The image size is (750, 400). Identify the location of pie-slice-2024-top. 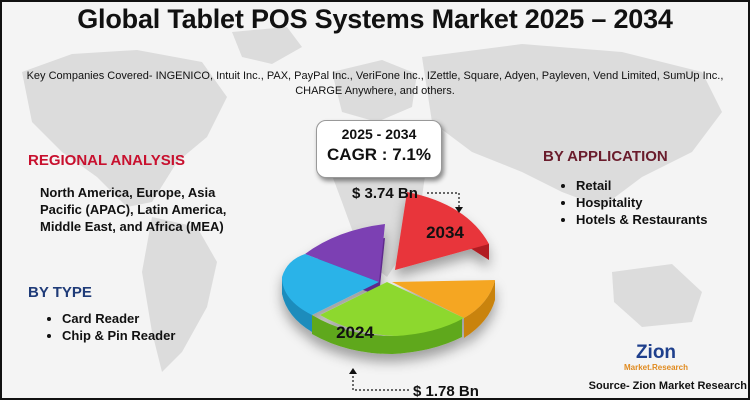
(392, 309).